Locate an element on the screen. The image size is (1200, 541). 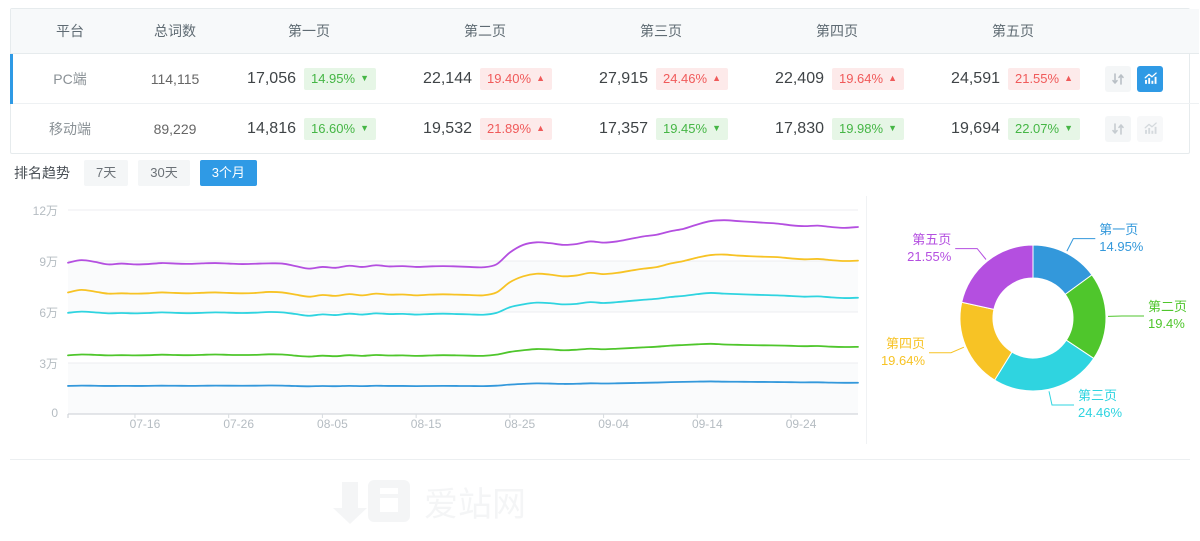
y-axis-tick-label: 6万 is located at coordinates (48, 313).